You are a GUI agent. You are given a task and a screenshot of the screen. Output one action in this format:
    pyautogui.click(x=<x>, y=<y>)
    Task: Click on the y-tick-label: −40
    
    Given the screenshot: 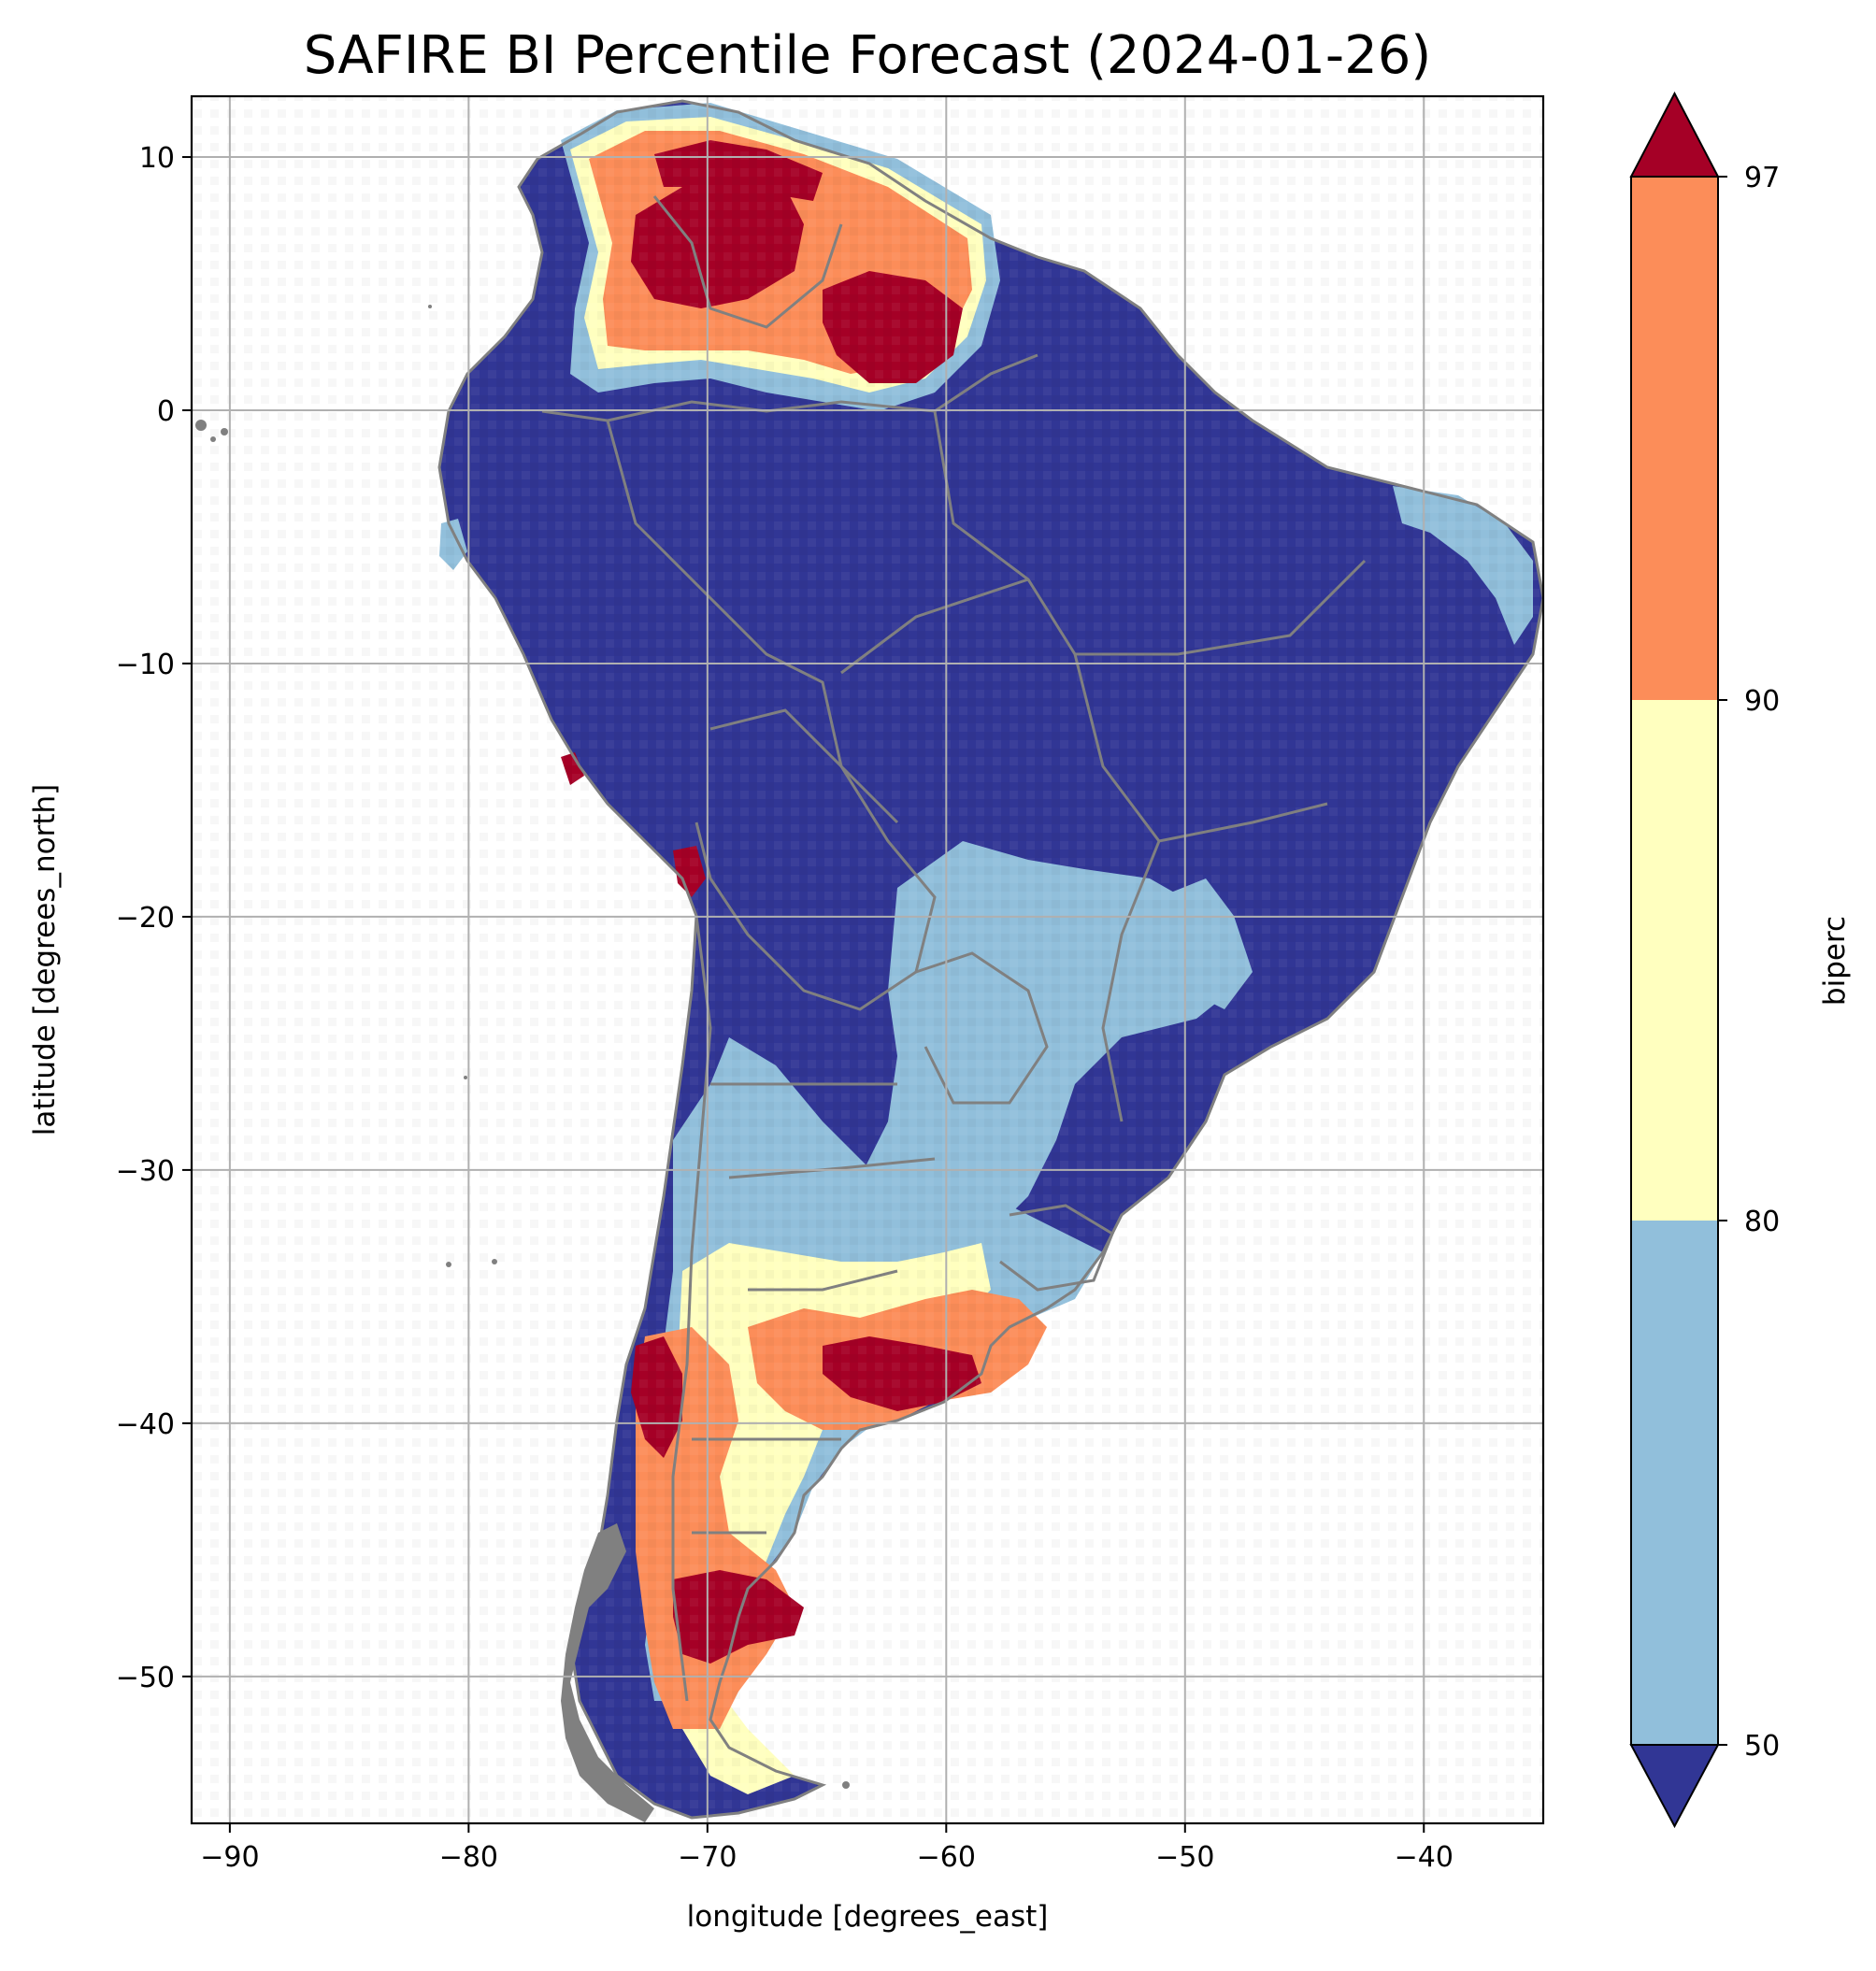 What is the action you would take?
    pyautogui.click(x=146, y=1424)
    